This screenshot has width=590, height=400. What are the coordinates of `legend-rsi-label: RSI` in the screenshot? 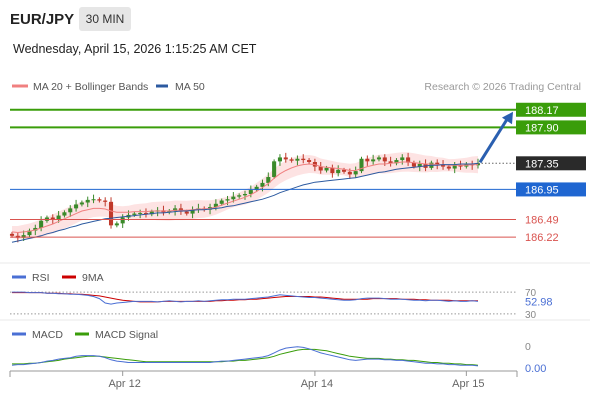 It's located at (41, 278).